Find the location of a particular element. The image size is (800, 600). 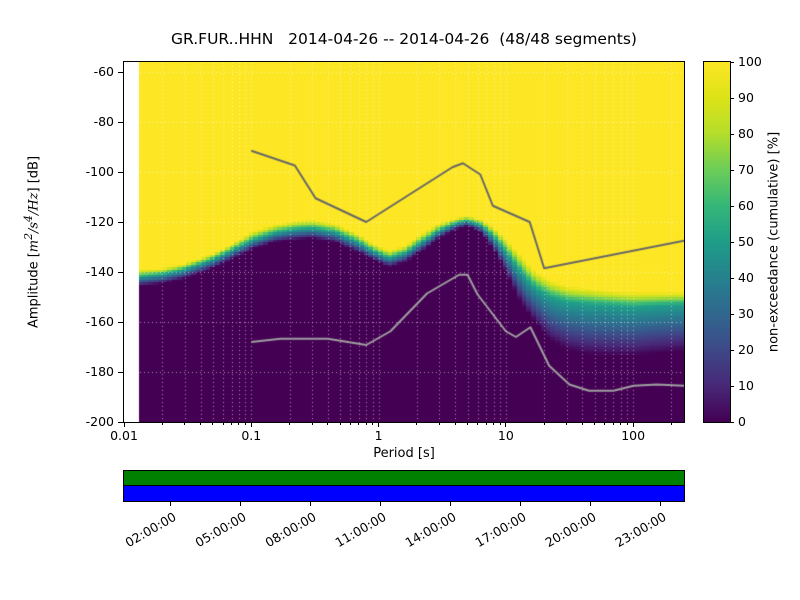

y-tick-label: -160 is located at coordinates (99, 321).